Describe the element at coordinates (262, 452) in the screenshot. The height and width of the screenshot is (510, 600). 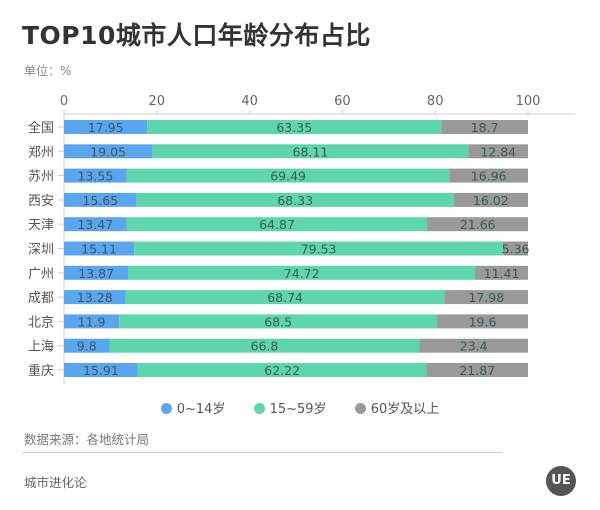
I see `divider` at that location.